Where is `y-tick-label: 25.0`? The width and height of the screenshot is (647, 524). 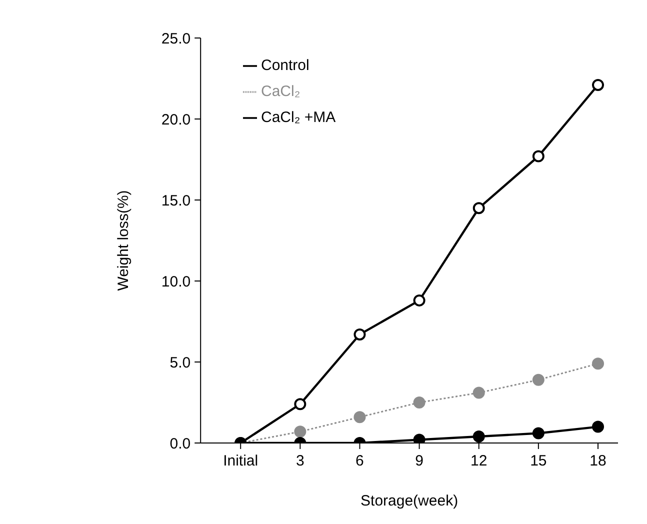
y-tick-label: 25.0 is located at coordinates (176, 39).